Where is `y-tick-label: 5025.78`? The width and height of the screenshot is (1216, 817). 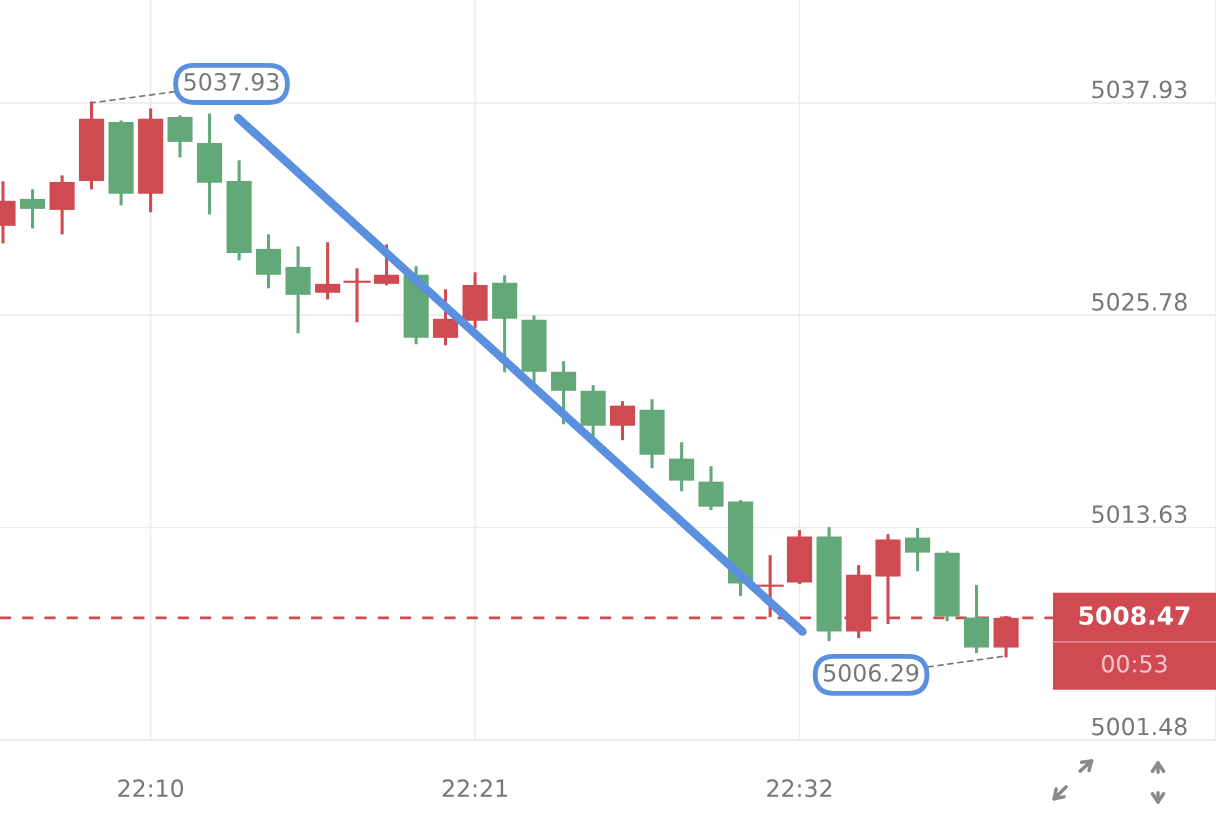
y-tick-label: 5025.78 is located at coordinates (1139, 301).